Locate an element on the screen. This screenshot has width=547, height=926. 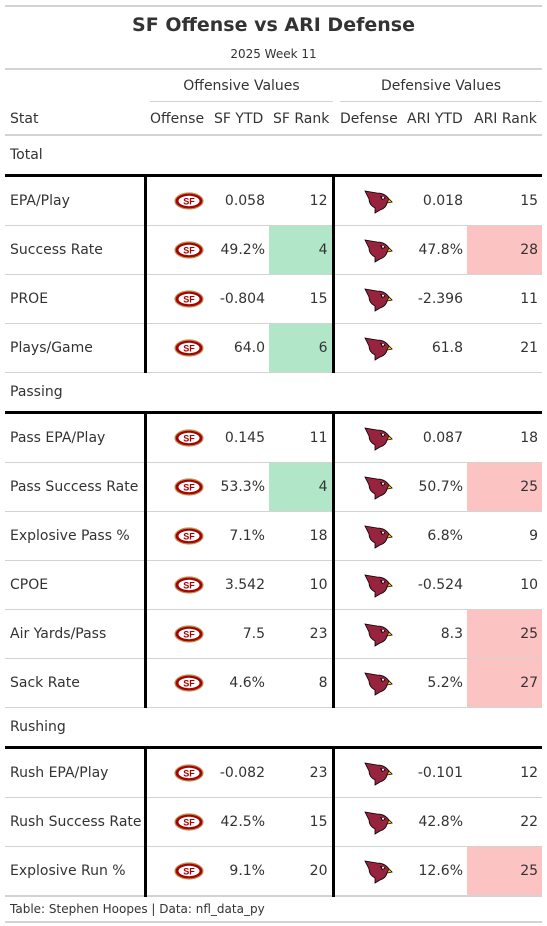
table-title: SF Offense vs ARI Defense is located at coordinates (273, 25).